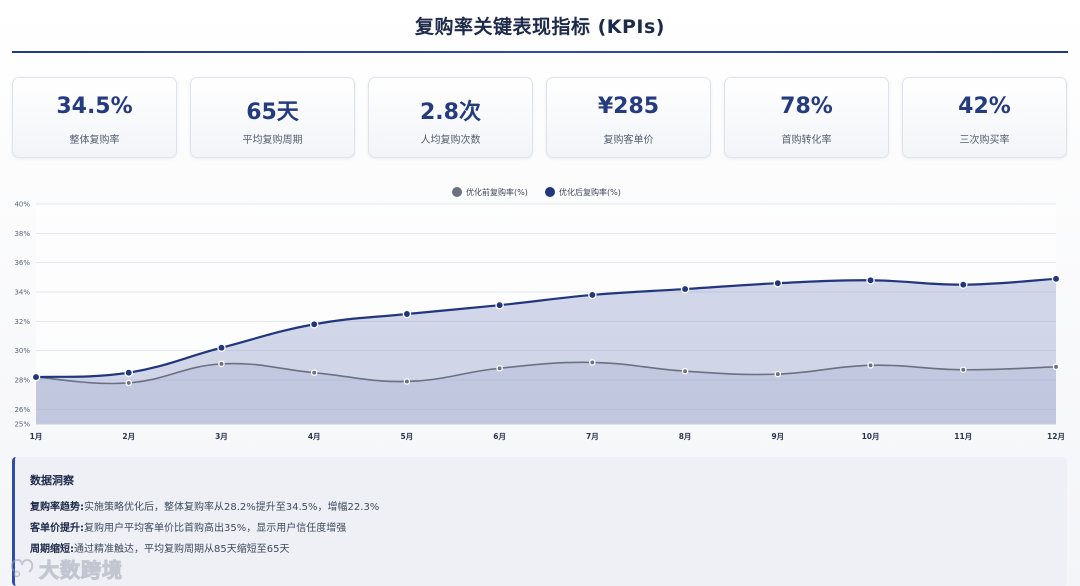 Image resolution: width=1080 pixels, height=586 pixels. I want to click on insight-text: 复购用户平均客单价比首购高出35%，显示用户信任度增强, so click(215, 528).